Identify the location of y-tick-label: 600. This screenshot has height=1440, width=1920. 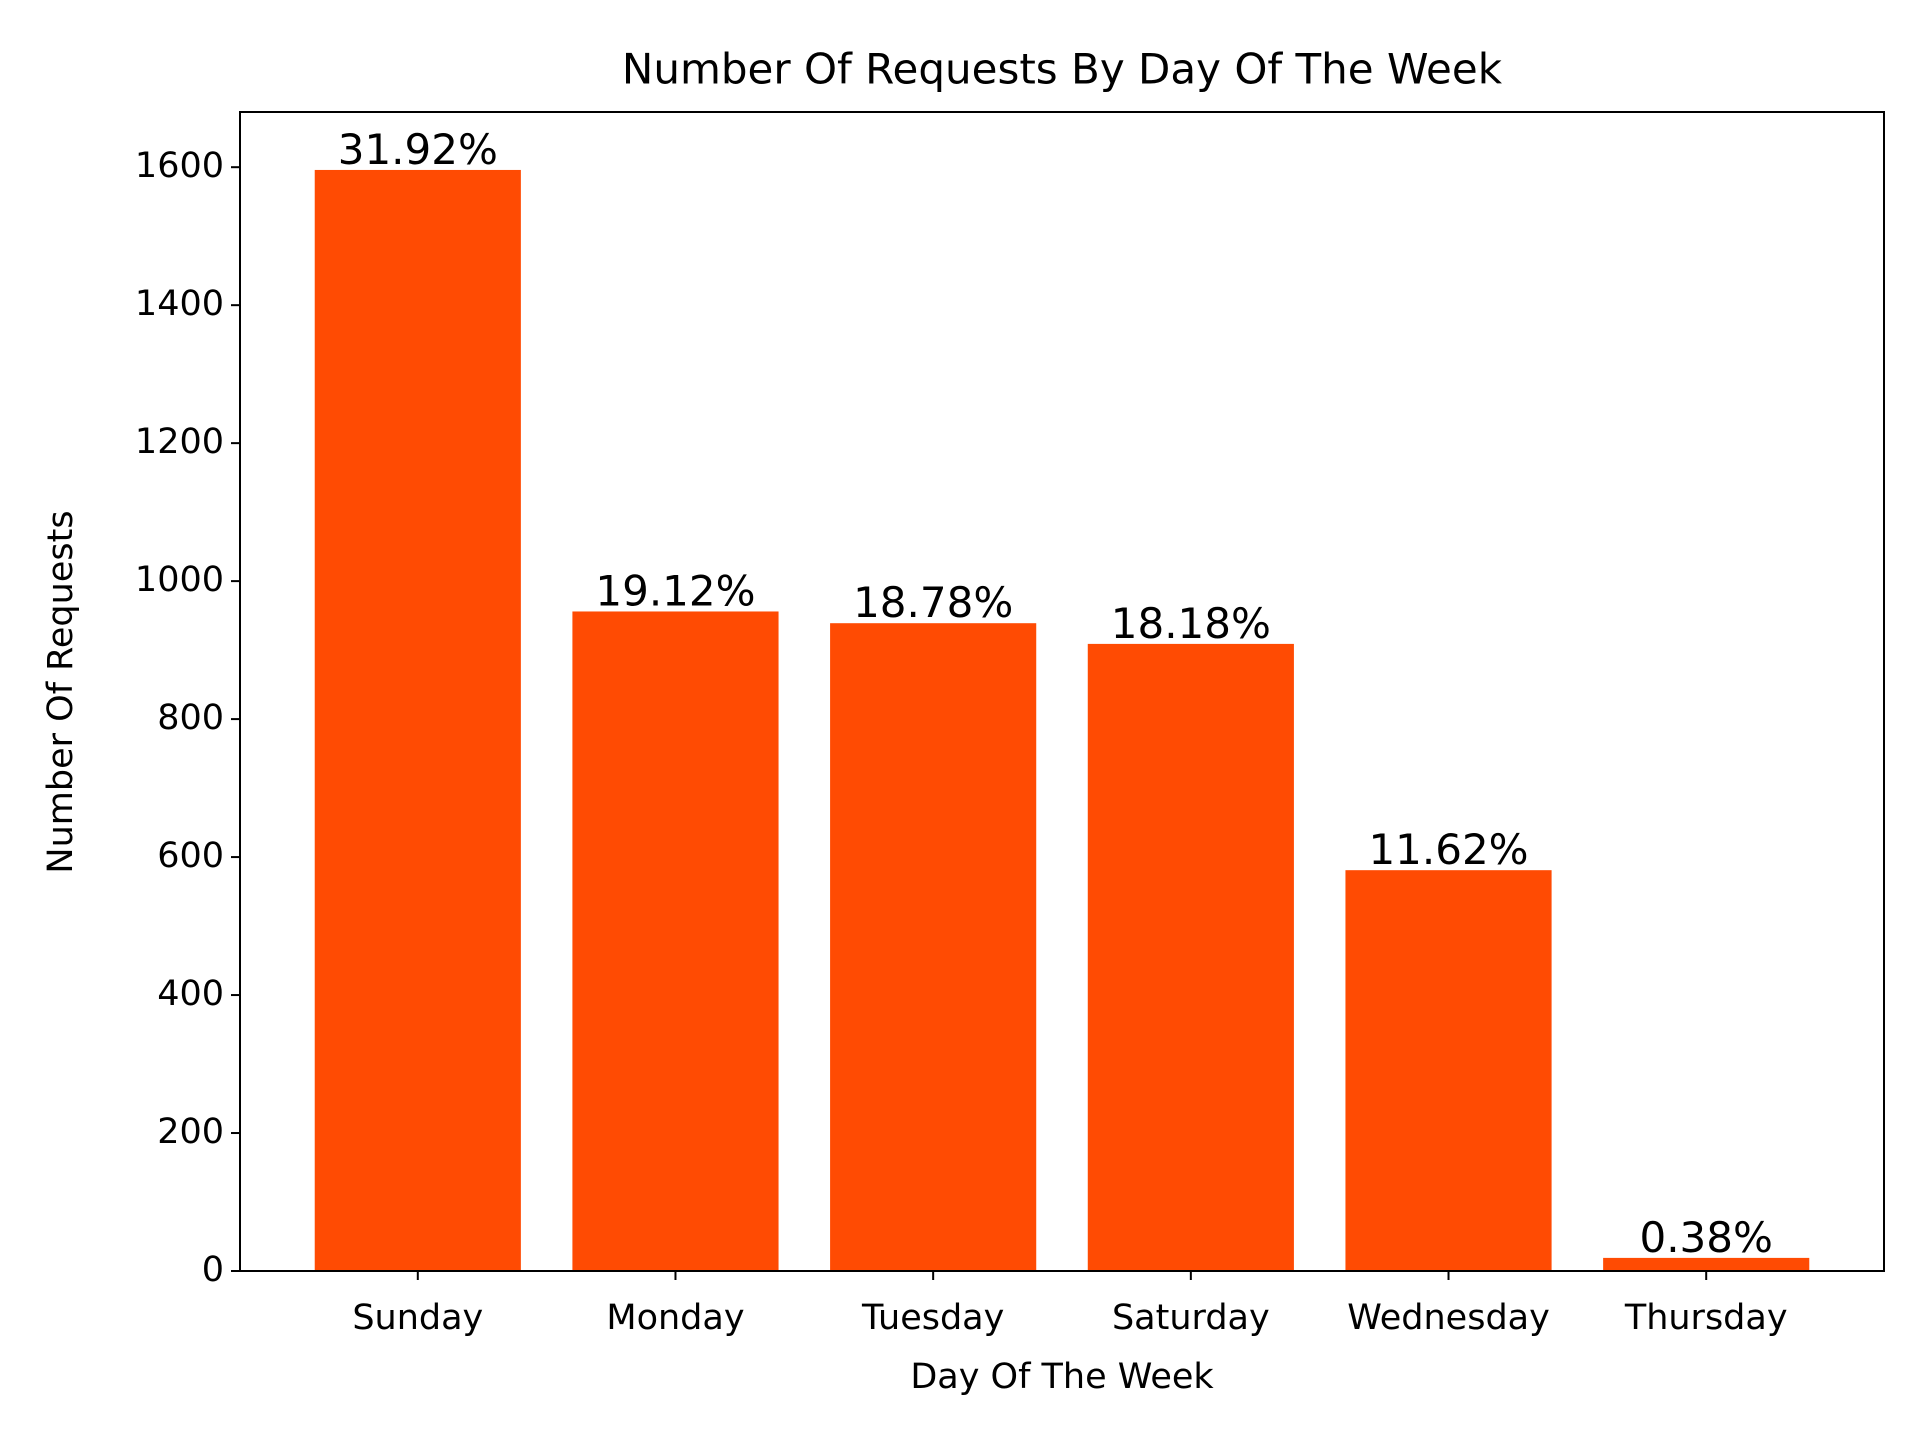
(190, 856).